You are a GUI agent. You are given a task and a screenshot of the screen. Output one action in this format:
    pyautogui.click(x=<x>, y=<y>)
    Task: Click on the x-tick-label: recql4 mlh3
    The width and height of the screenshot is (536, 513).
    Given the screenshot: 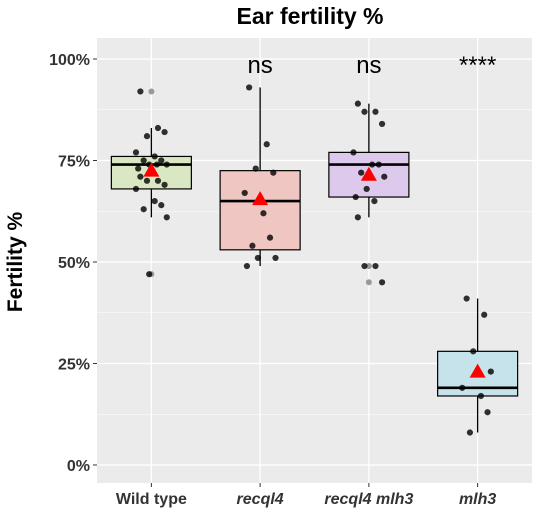 What is the action you would take?
    pyautogui.click(x=368, y=499)
    